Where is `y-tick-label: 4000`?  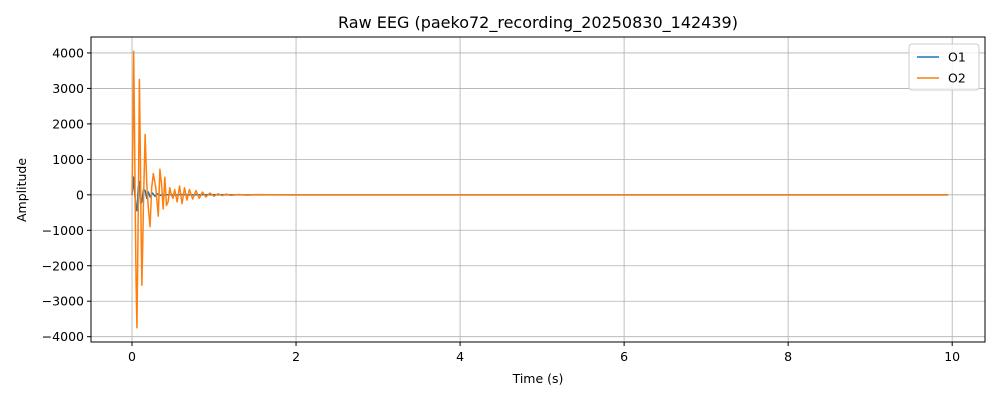 y-tick-label: 4000 is located at coordinates (68, 52).